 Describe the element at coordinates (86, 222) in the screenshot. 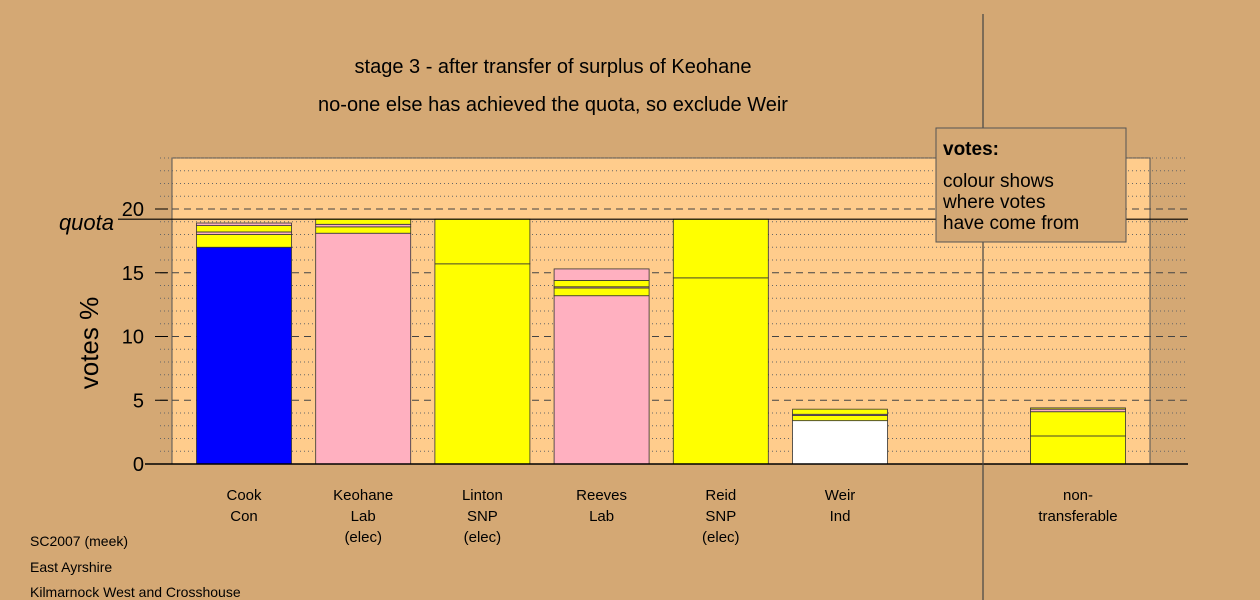

I see `quota-label: quota` at that location.